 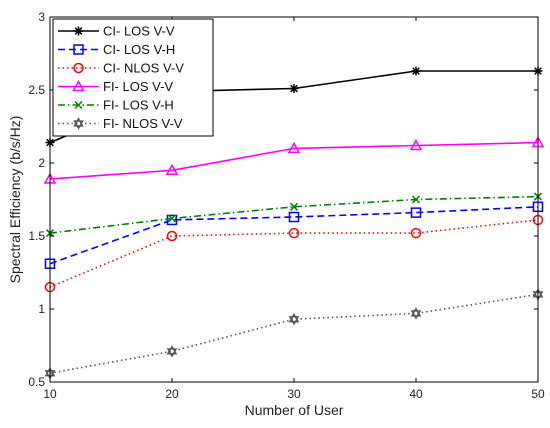 What do you see at coordinates (36, 236) in the screenshot?
I see `y-tick-label-3: 1.5` at bounding box center [36, 236].